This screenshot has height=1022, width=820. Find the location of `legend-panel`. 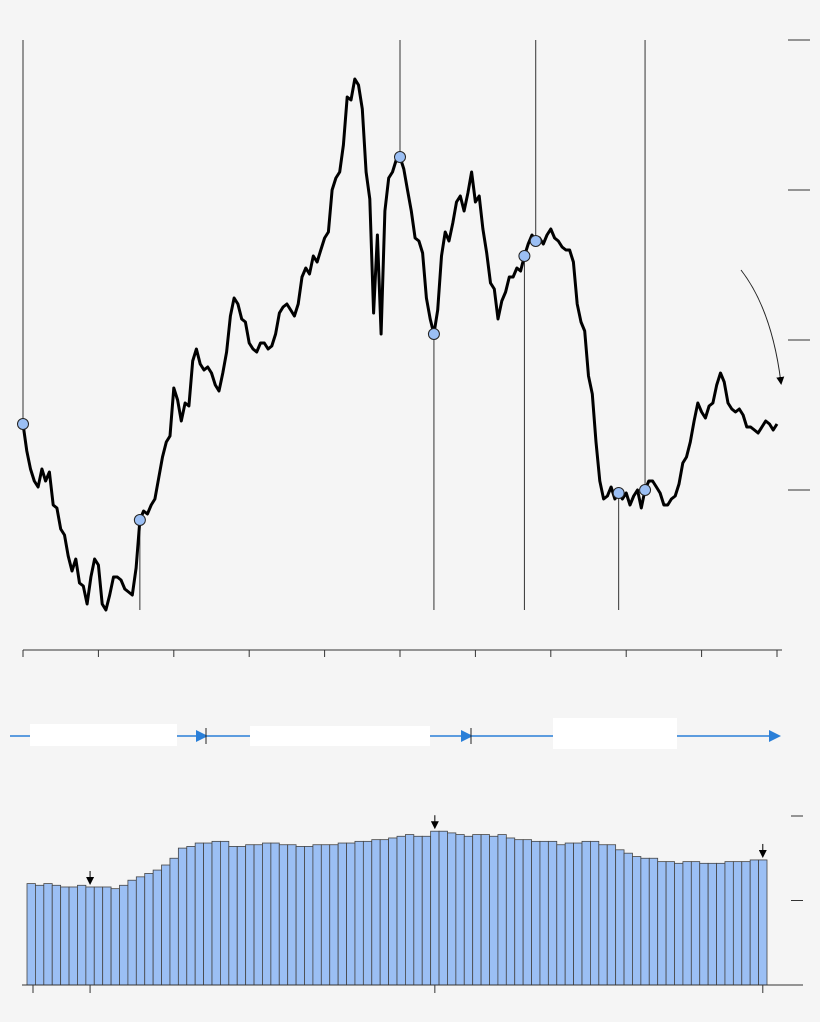

legend-panel is located at coordinates (395, 733).